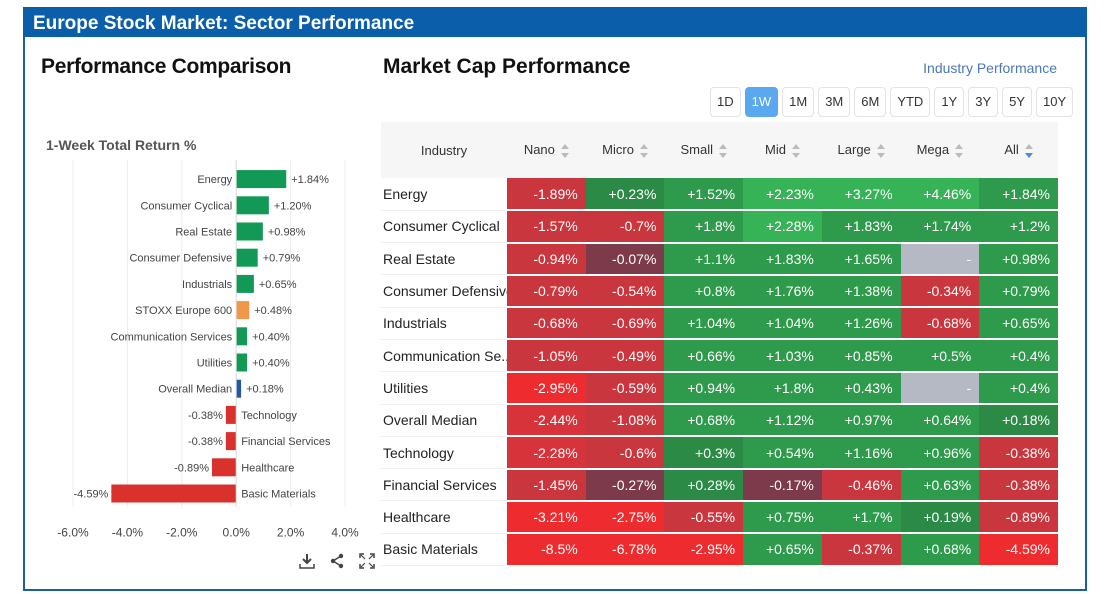 Image resolution: width=1107 pixels, height=594 pixels. I want to click on cell-small: +1.1%, so click(704, 259).